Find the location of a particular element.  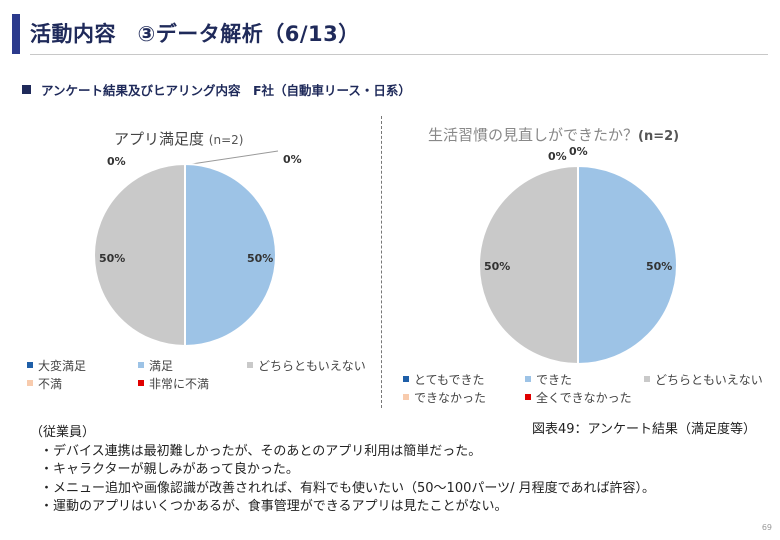

chart1-pie is located at coordinates (186, 249).